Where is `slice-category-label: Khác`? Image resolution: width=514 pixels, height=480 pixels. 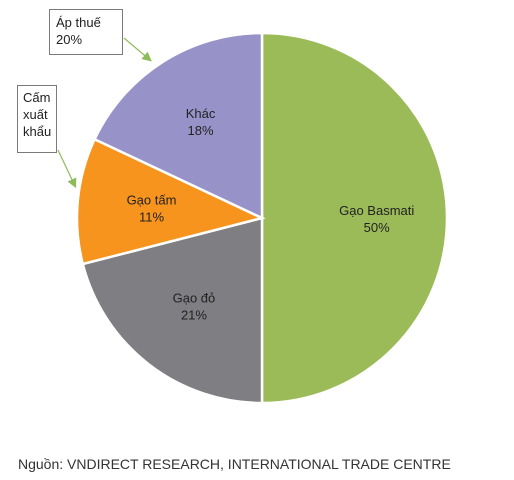 slice-category-label: Khác is located at coordinates (201, 113).